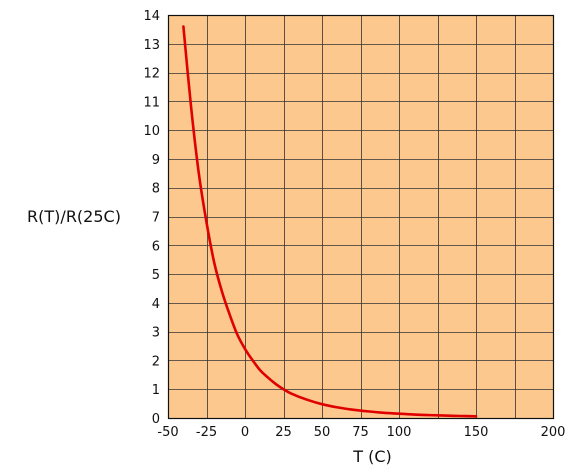 Image resolution: width=568 pixels, height=470 pixels. What do you see at coordinates (151, 74) in the screenshot?
I see `y-tick-label: 12` at bounding box center [151, 74].